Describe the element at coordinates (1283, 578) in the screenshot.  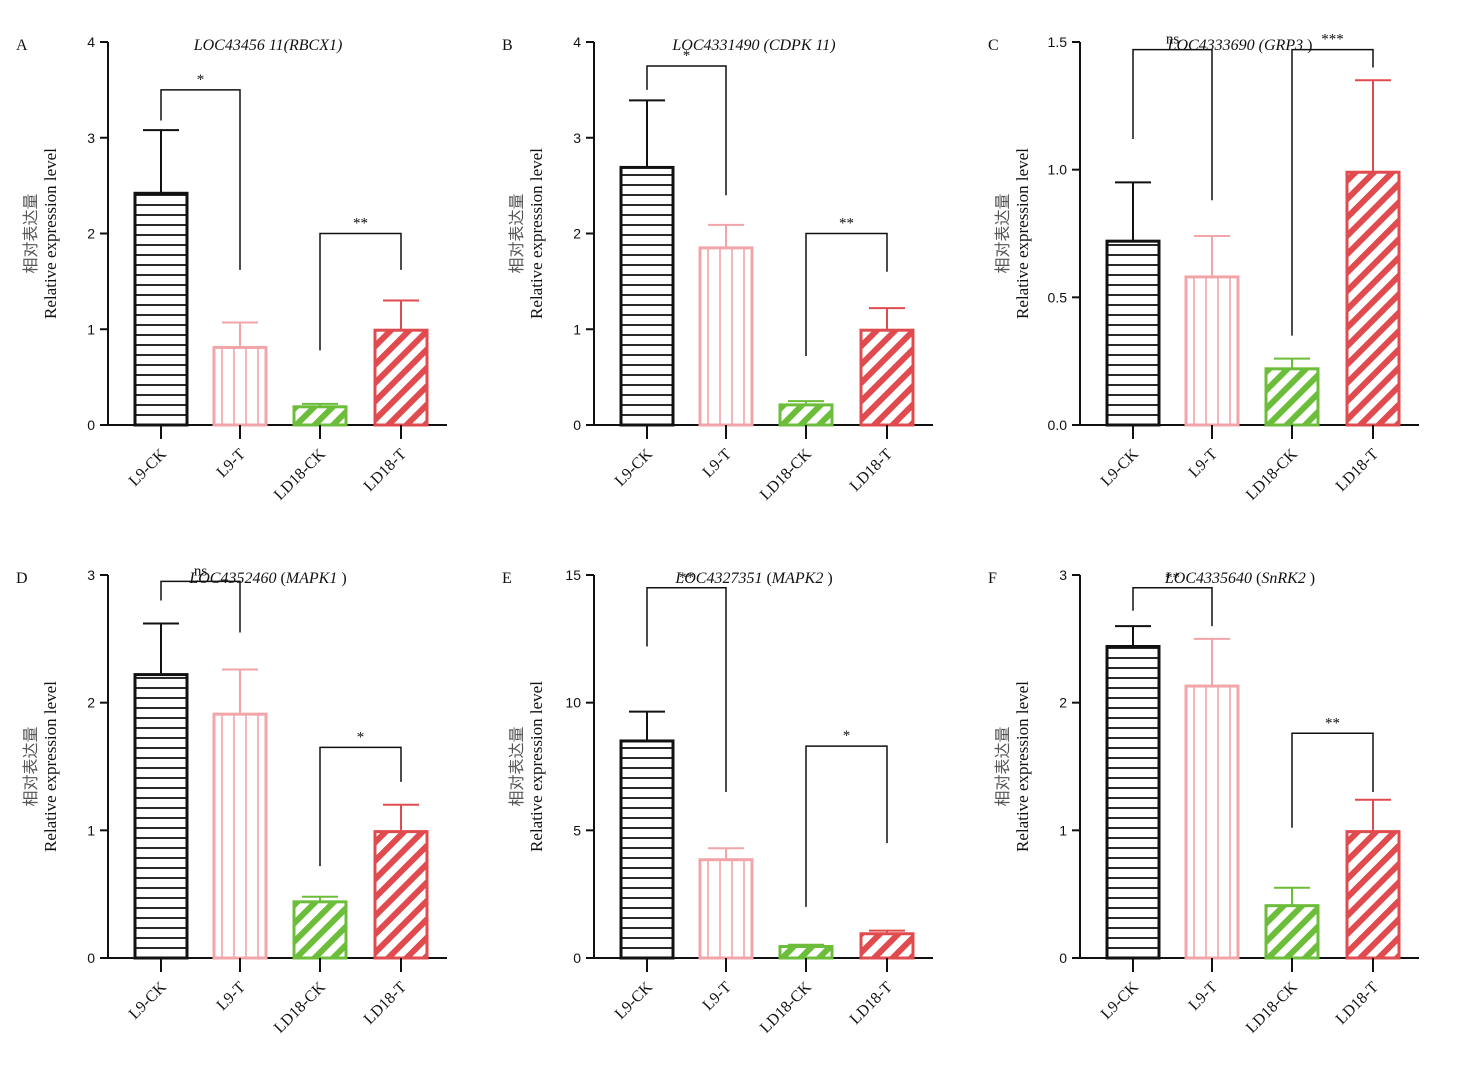
I see `title-part: SnRK2` at that location.